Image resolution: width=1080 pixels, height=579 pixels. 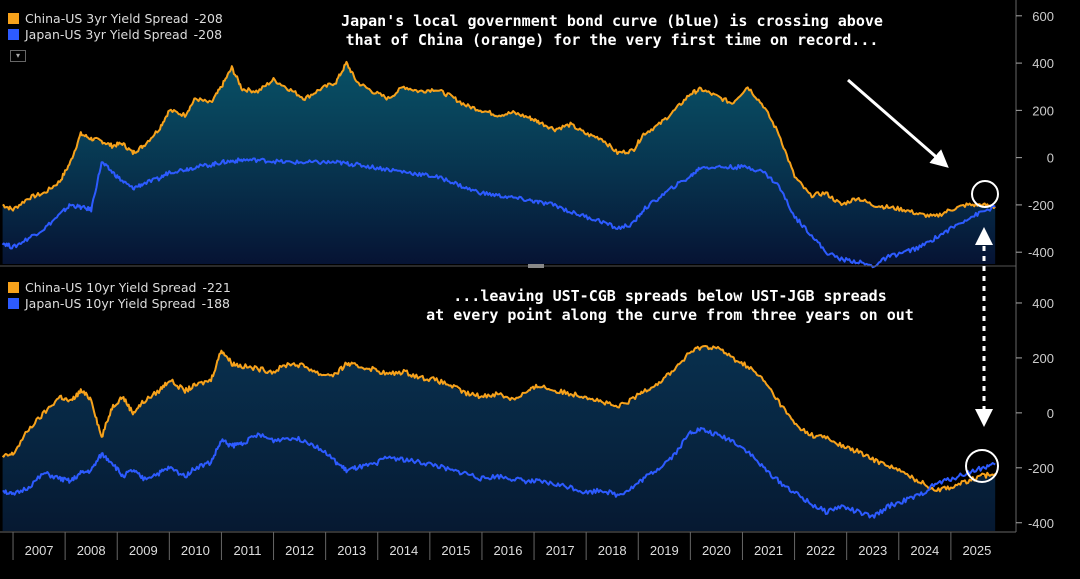 I want to click on x-tick-label: 2019, so click(x=664, y=550).